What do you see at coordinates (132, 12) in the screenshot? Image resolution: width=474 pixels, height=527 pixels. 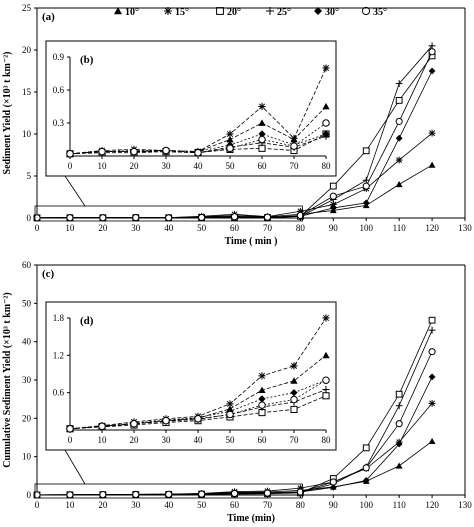 I see `legend-label: 10°` at bounding box center [132, 12].